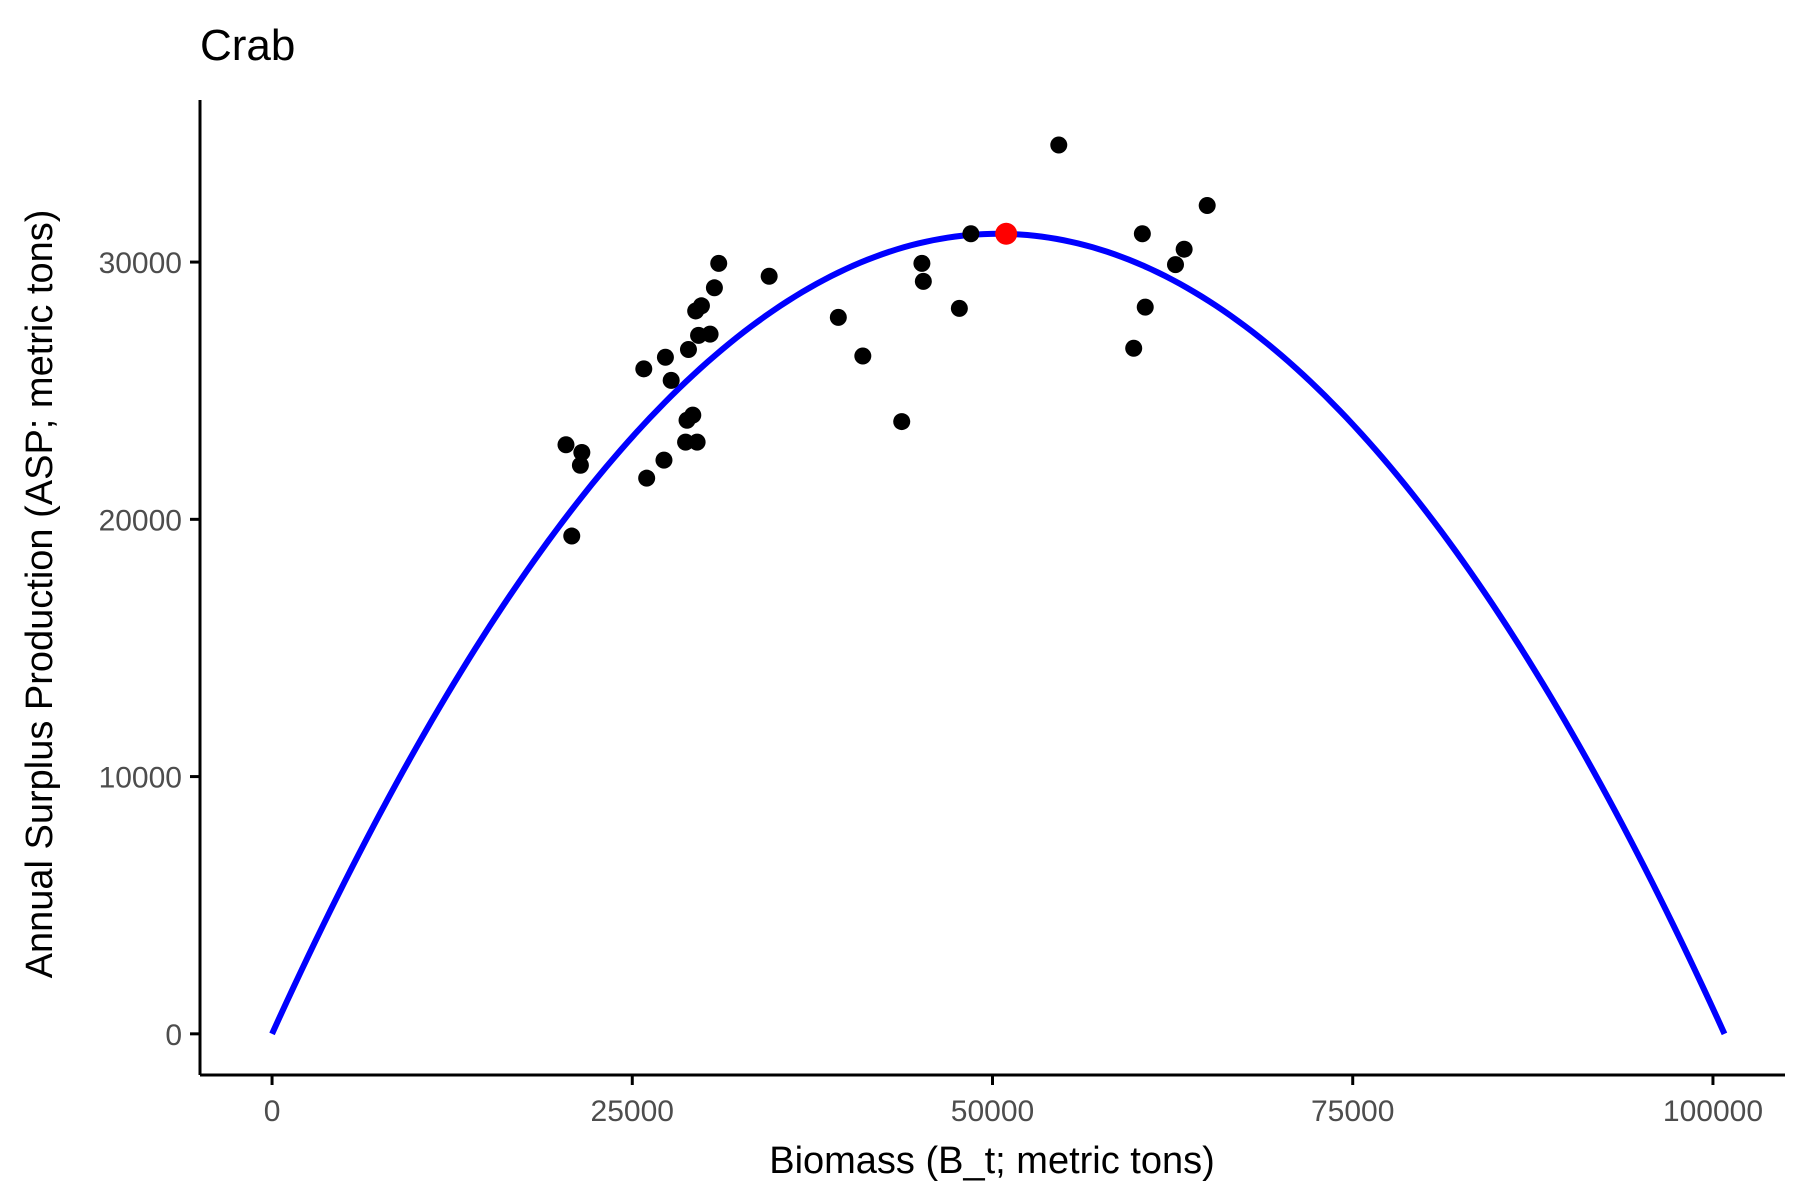 The width and height of the screenshot is (1800, 1200). Describe the element at coordinates (272, 1111) in the screenshot. I see `x-tick-label: 0` at that location.